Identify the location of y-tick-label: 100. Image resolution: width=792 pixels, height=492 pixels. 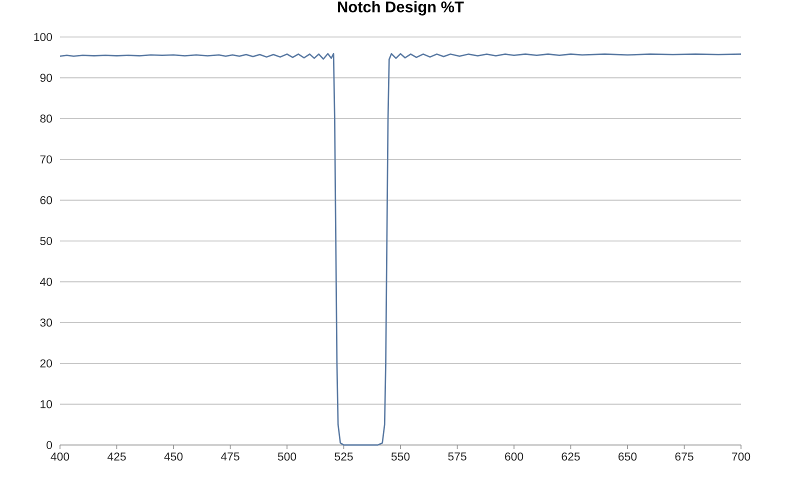
(43, 37).